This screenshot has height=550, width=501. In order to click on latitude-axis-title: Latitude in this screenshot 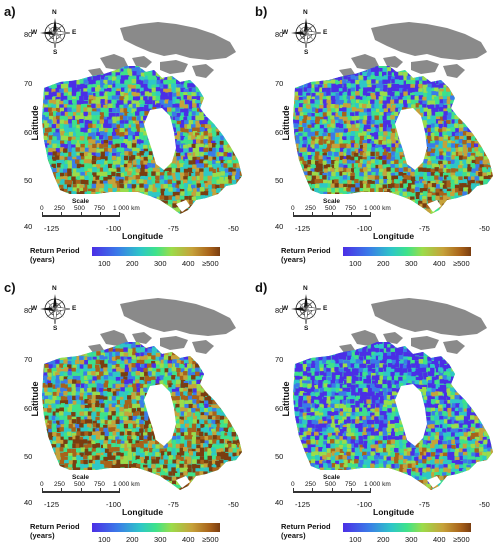, I will do `click(286, 123)`.